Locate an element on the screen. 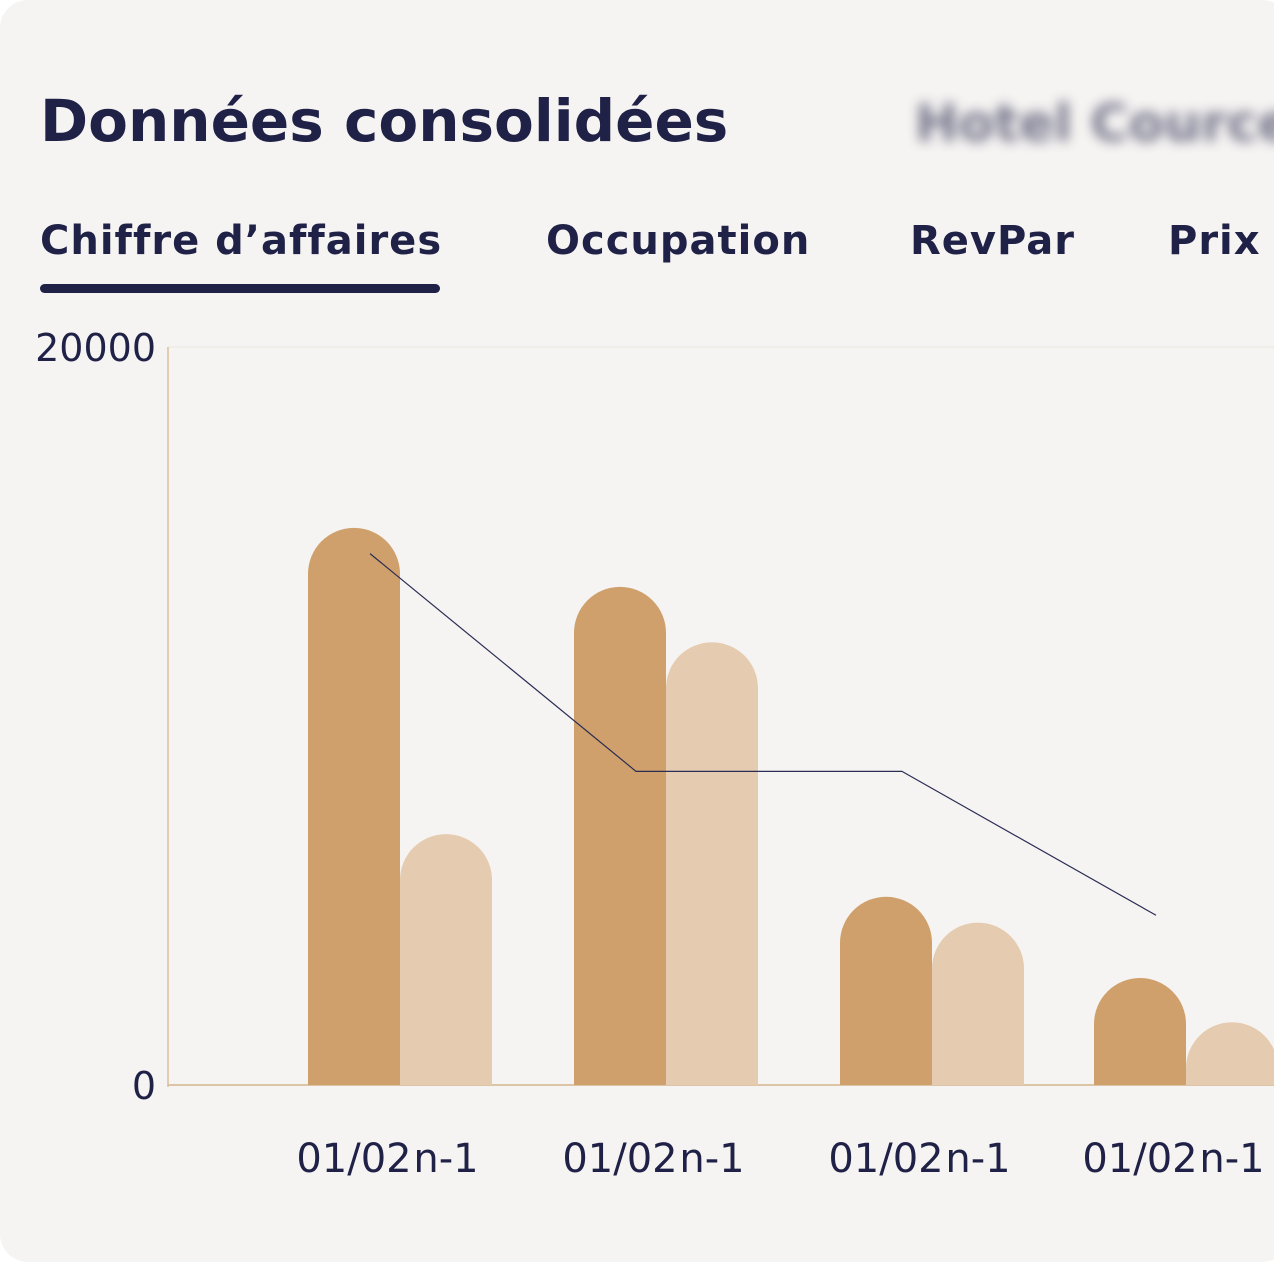 The height and width of the screenshot is (1264, 1274). tabs: Chiffre d’affaires Occupation RevPar Prix is located at coordinates (650, 255).